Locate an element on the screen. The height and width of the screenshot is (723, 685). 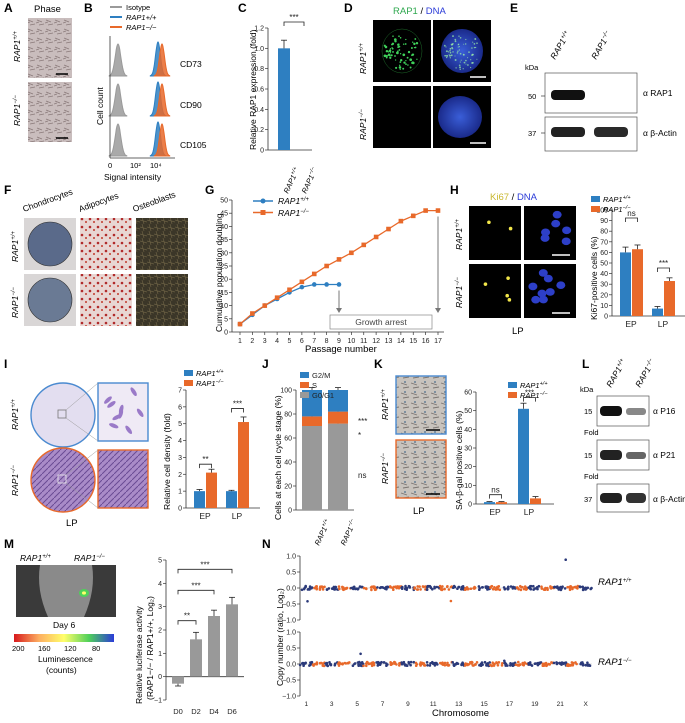
band-rap1-wt is located at coordinates (568, 95).